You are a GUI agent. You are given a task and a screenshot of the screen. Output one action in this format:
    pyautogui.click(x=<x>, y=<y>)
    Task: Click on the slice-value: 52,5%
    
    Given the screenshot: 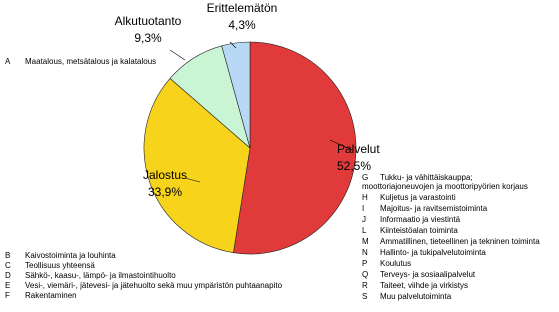 What is the action you would take?
    pyautogui.click(x=354, y=166)
    